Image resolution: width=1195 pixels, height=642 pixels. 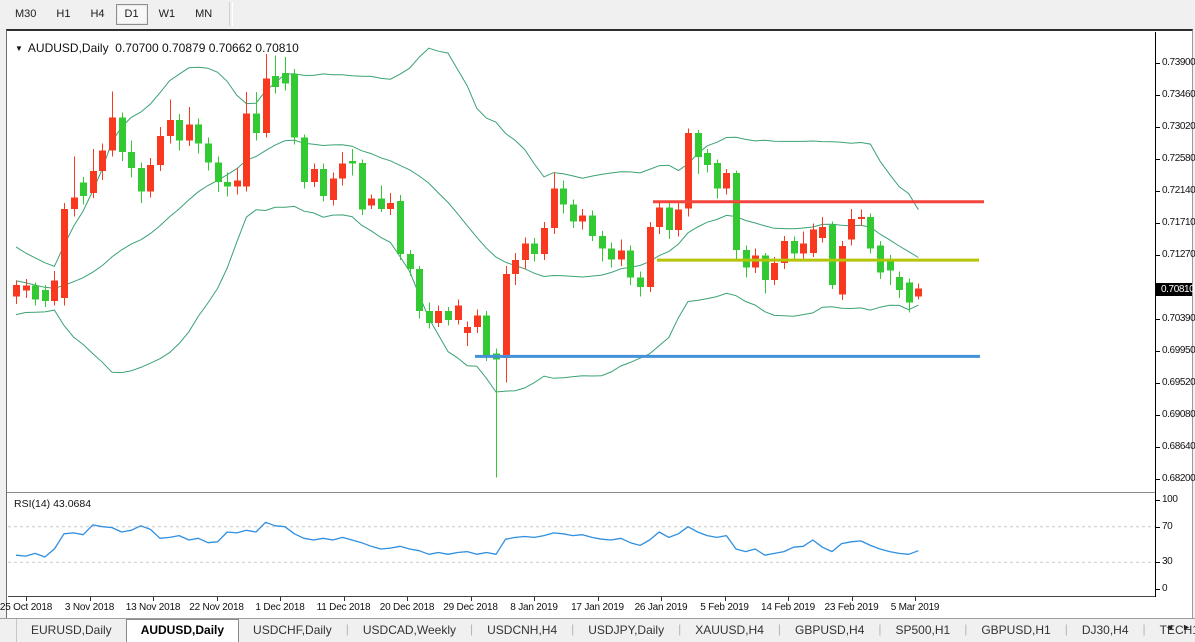 What do you see at coordinates (1178, 191) in the screenshot?
I see `price-axis-label: 0.72140` at bounding box center [1178, 191].